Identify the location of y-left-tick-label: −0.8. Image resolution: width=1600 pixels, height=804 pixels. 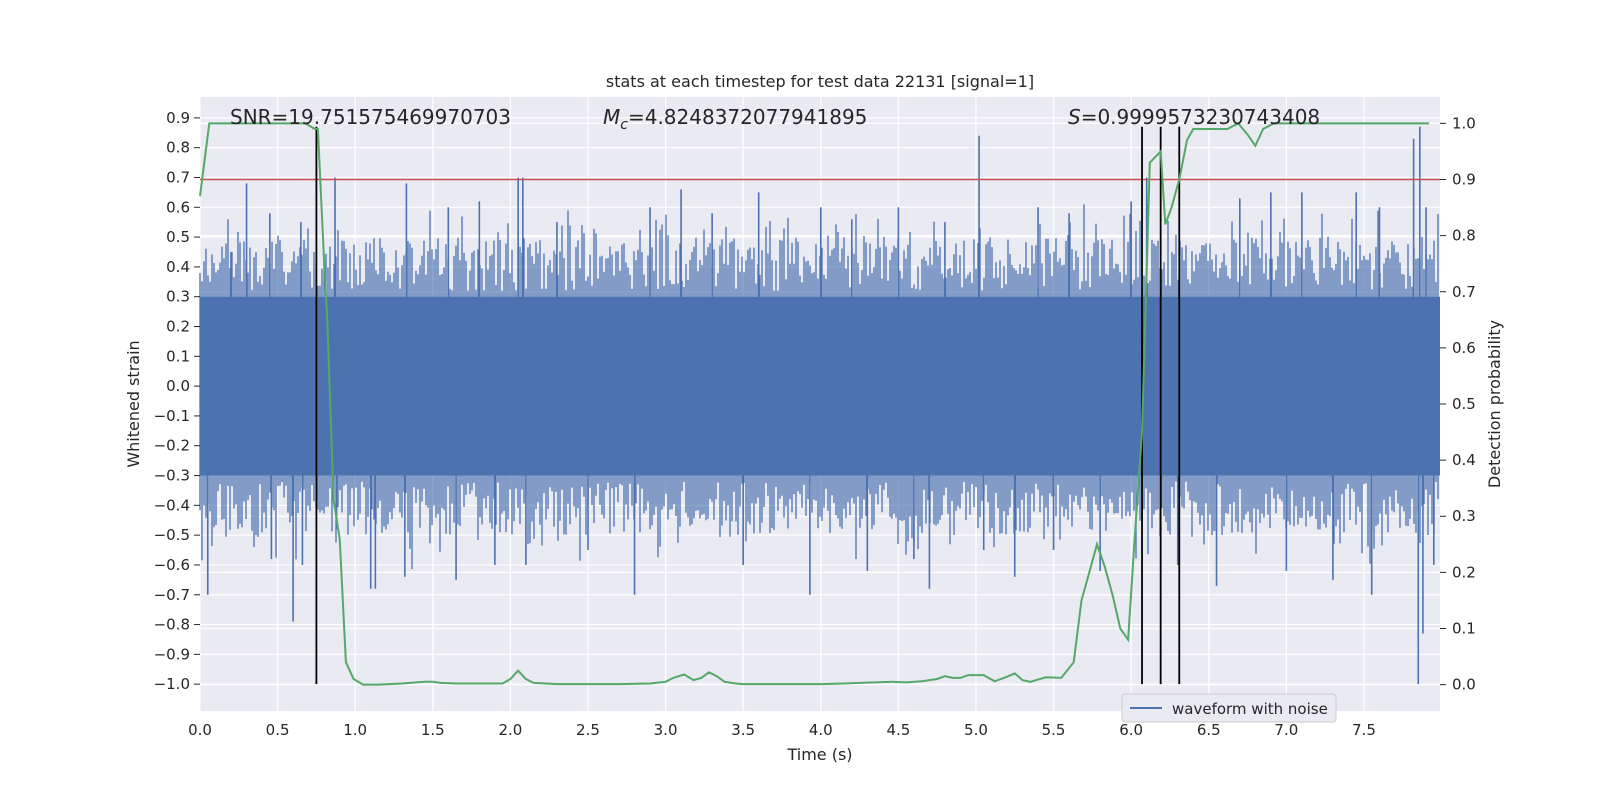
(172, 625).